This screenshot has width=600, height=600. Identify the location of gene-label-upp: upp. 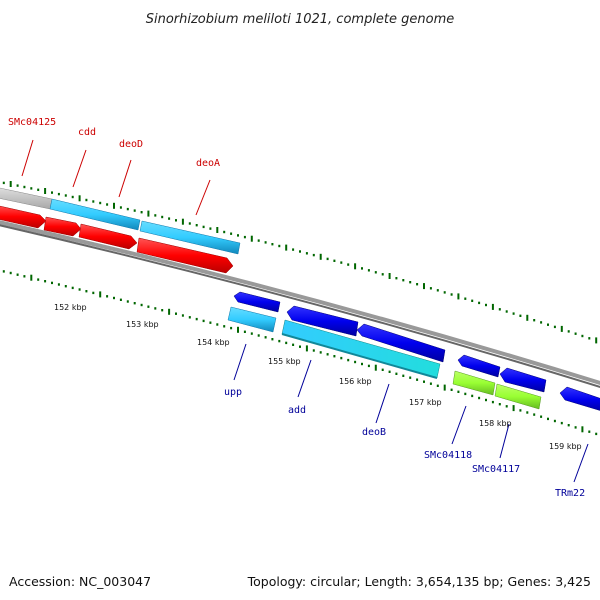
(233, 392).